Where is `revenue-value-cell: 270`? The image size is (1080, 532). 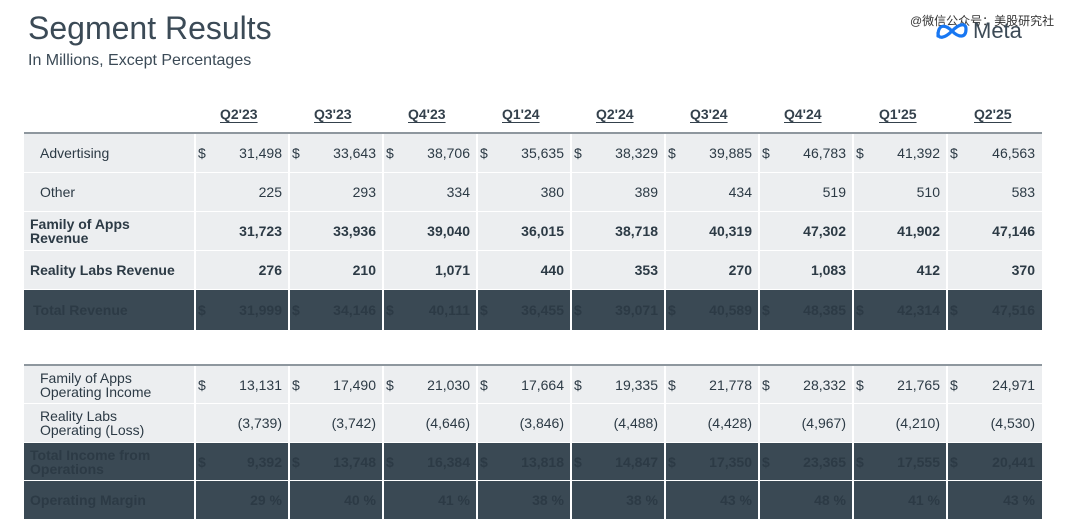
revenue-value-cell: 270 is located at coordinates (740, 270).